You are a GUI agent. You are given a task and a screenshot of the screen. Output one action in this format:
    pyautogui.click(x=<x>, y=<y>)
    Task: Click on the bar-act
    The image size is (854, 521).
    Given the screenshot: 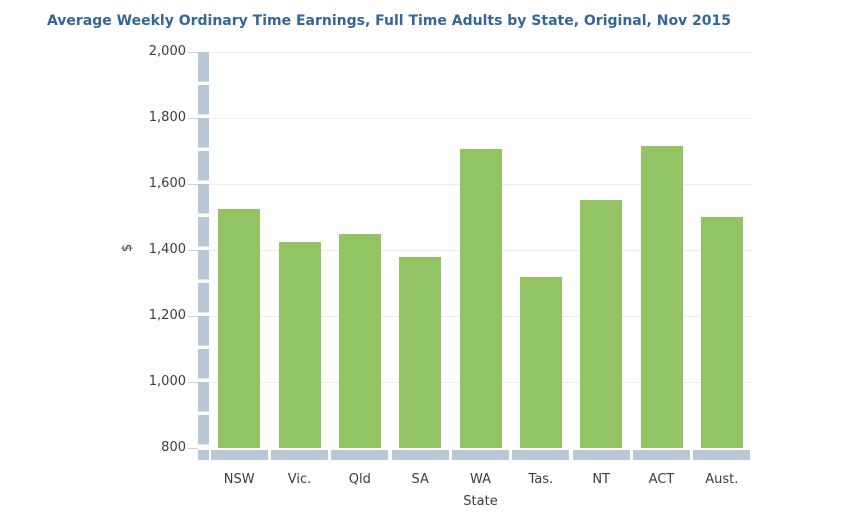 What is the action you would take?
    pyautogui.click(x=661, y=297)
    